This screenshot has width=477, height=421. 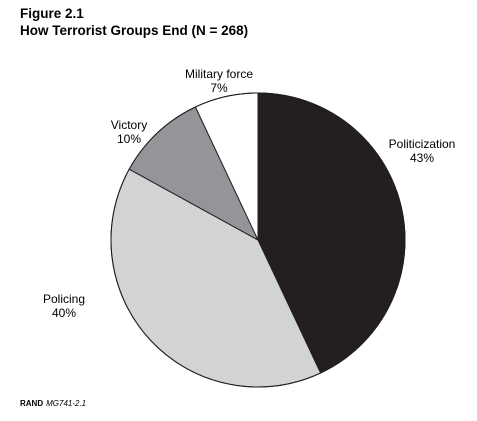 I want to click on slice-value-victory: 10%, so click(x=129, y=139).